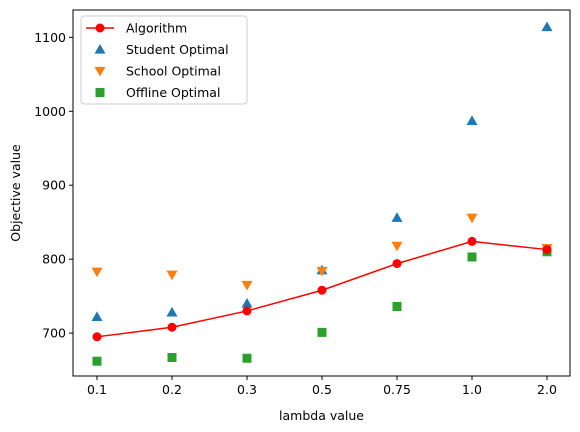 The image size is (580, 432). What do you see at coordinates (547, 389) in the screenshot?
I see `x-tick-label: 2.0` at bounding box center [547, 389].